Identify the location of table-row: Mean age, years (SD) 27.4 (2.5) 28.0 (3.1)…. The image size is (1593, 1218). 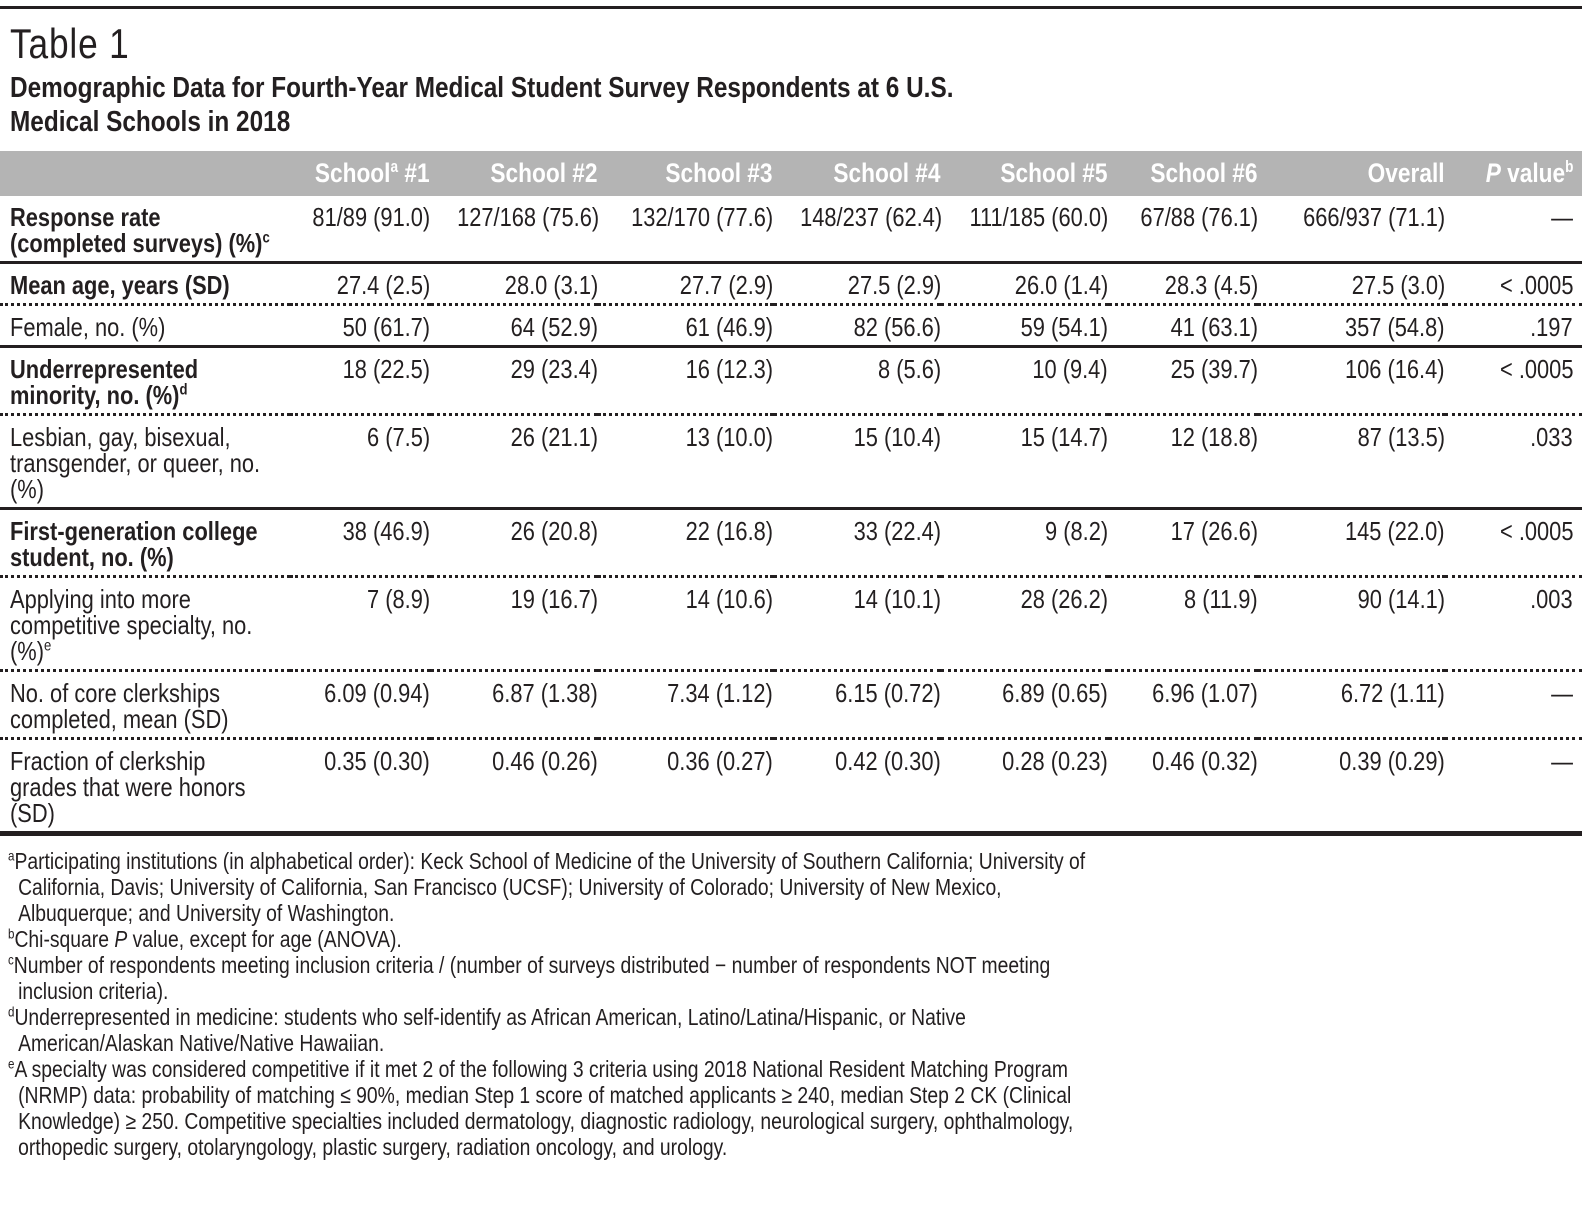
(791, 283).